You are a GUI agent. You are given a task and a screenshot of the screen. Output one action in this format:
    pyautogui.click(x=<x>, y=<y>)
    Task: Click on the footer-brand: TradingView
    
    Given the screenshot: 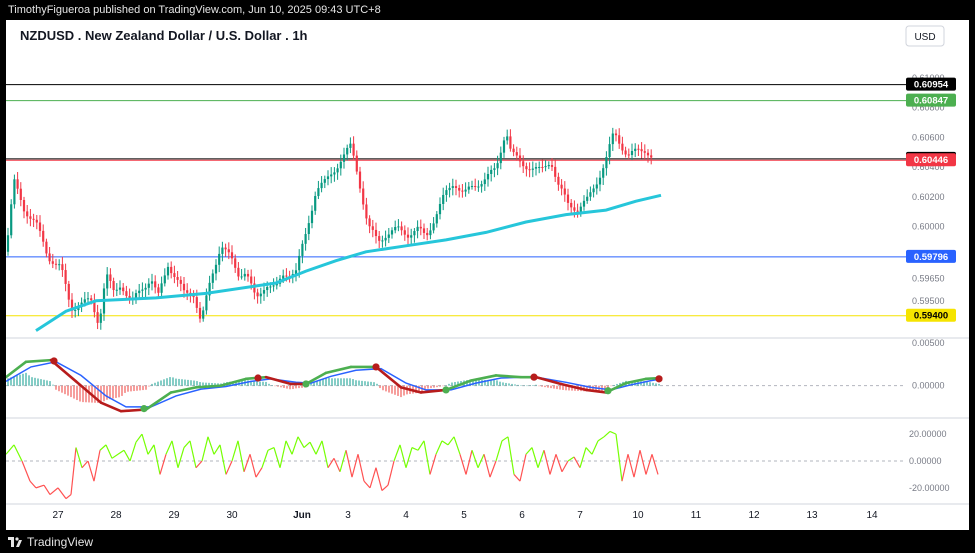 What is the action you would take?
    pyautogui.click(x=60, y=542)
    